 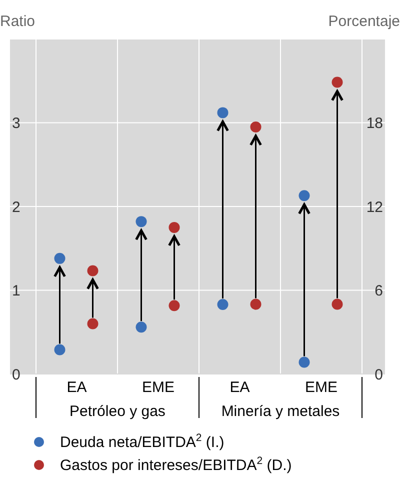 I want to click on legend-label: Gastos por intereses/EBITDA$^{2}$ (D.), so click(x=176, y=464).